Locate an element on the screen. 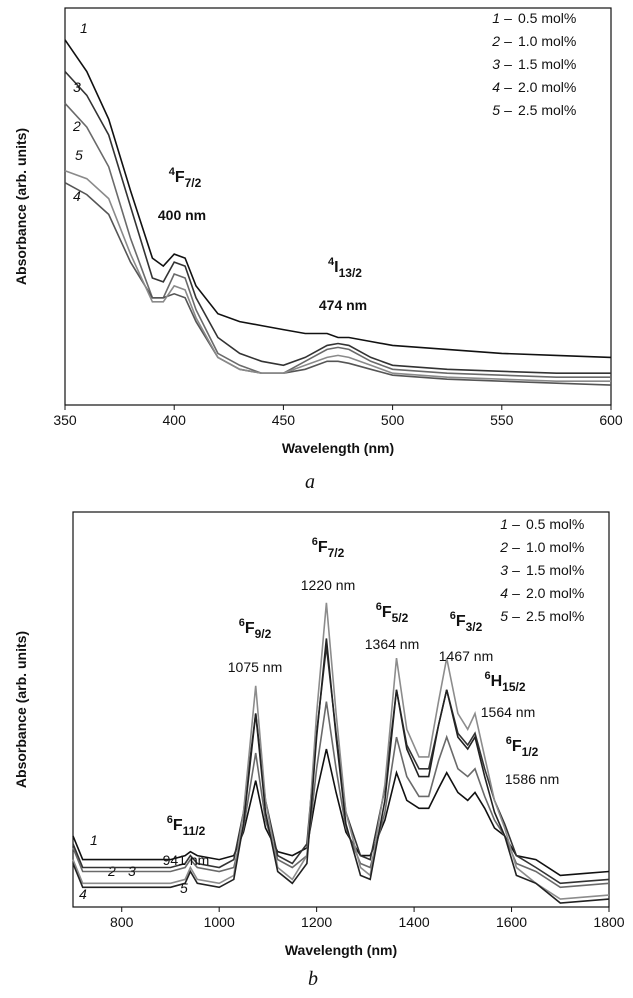 The width and height of the screenshot is (633, 998). curve-label: 3 is located at coordinates (132, 871).